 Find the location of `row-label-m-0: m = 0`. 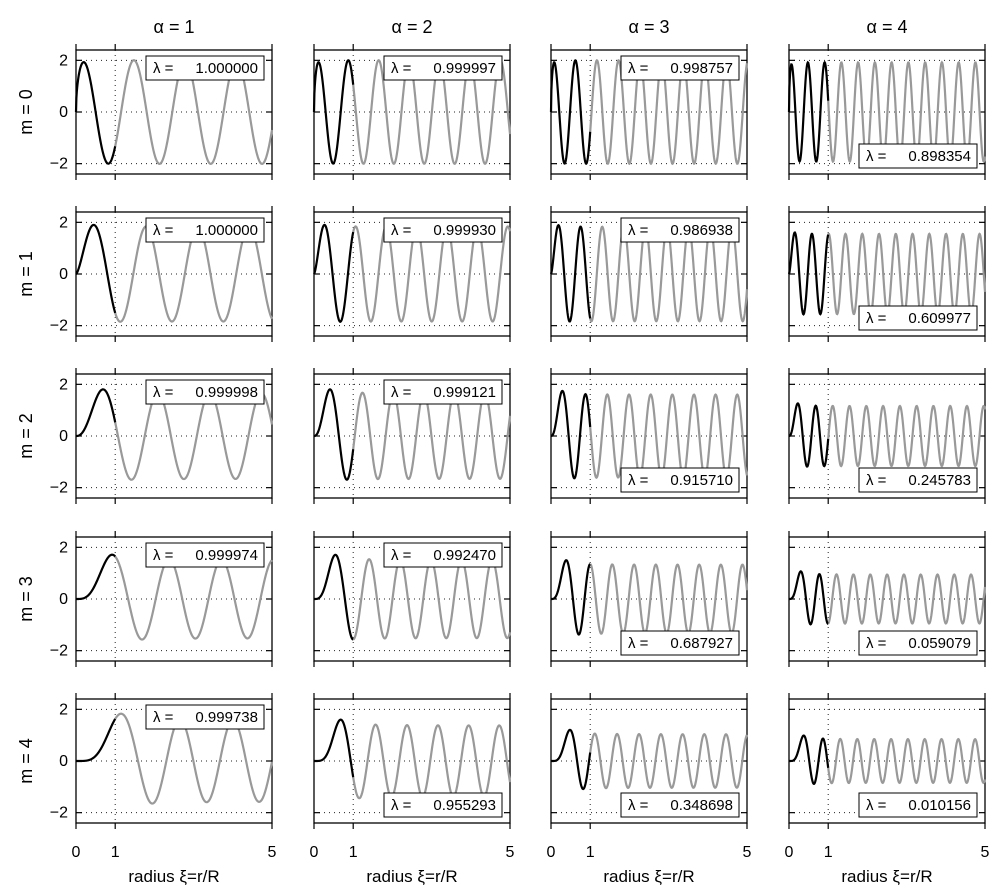

row-label-m-0: m = 0 is located at coordinates (26, 112).